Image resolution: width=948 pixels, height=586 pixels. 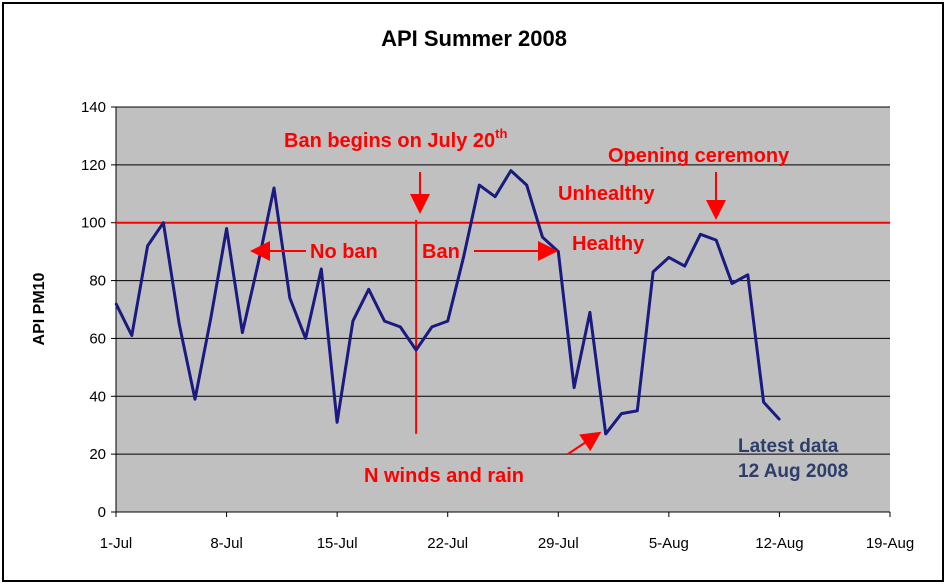 What do you see at coordinates (97, 454) in the screenshot?
I see `y-tick-label: 20` at bounding box center [97, 454].